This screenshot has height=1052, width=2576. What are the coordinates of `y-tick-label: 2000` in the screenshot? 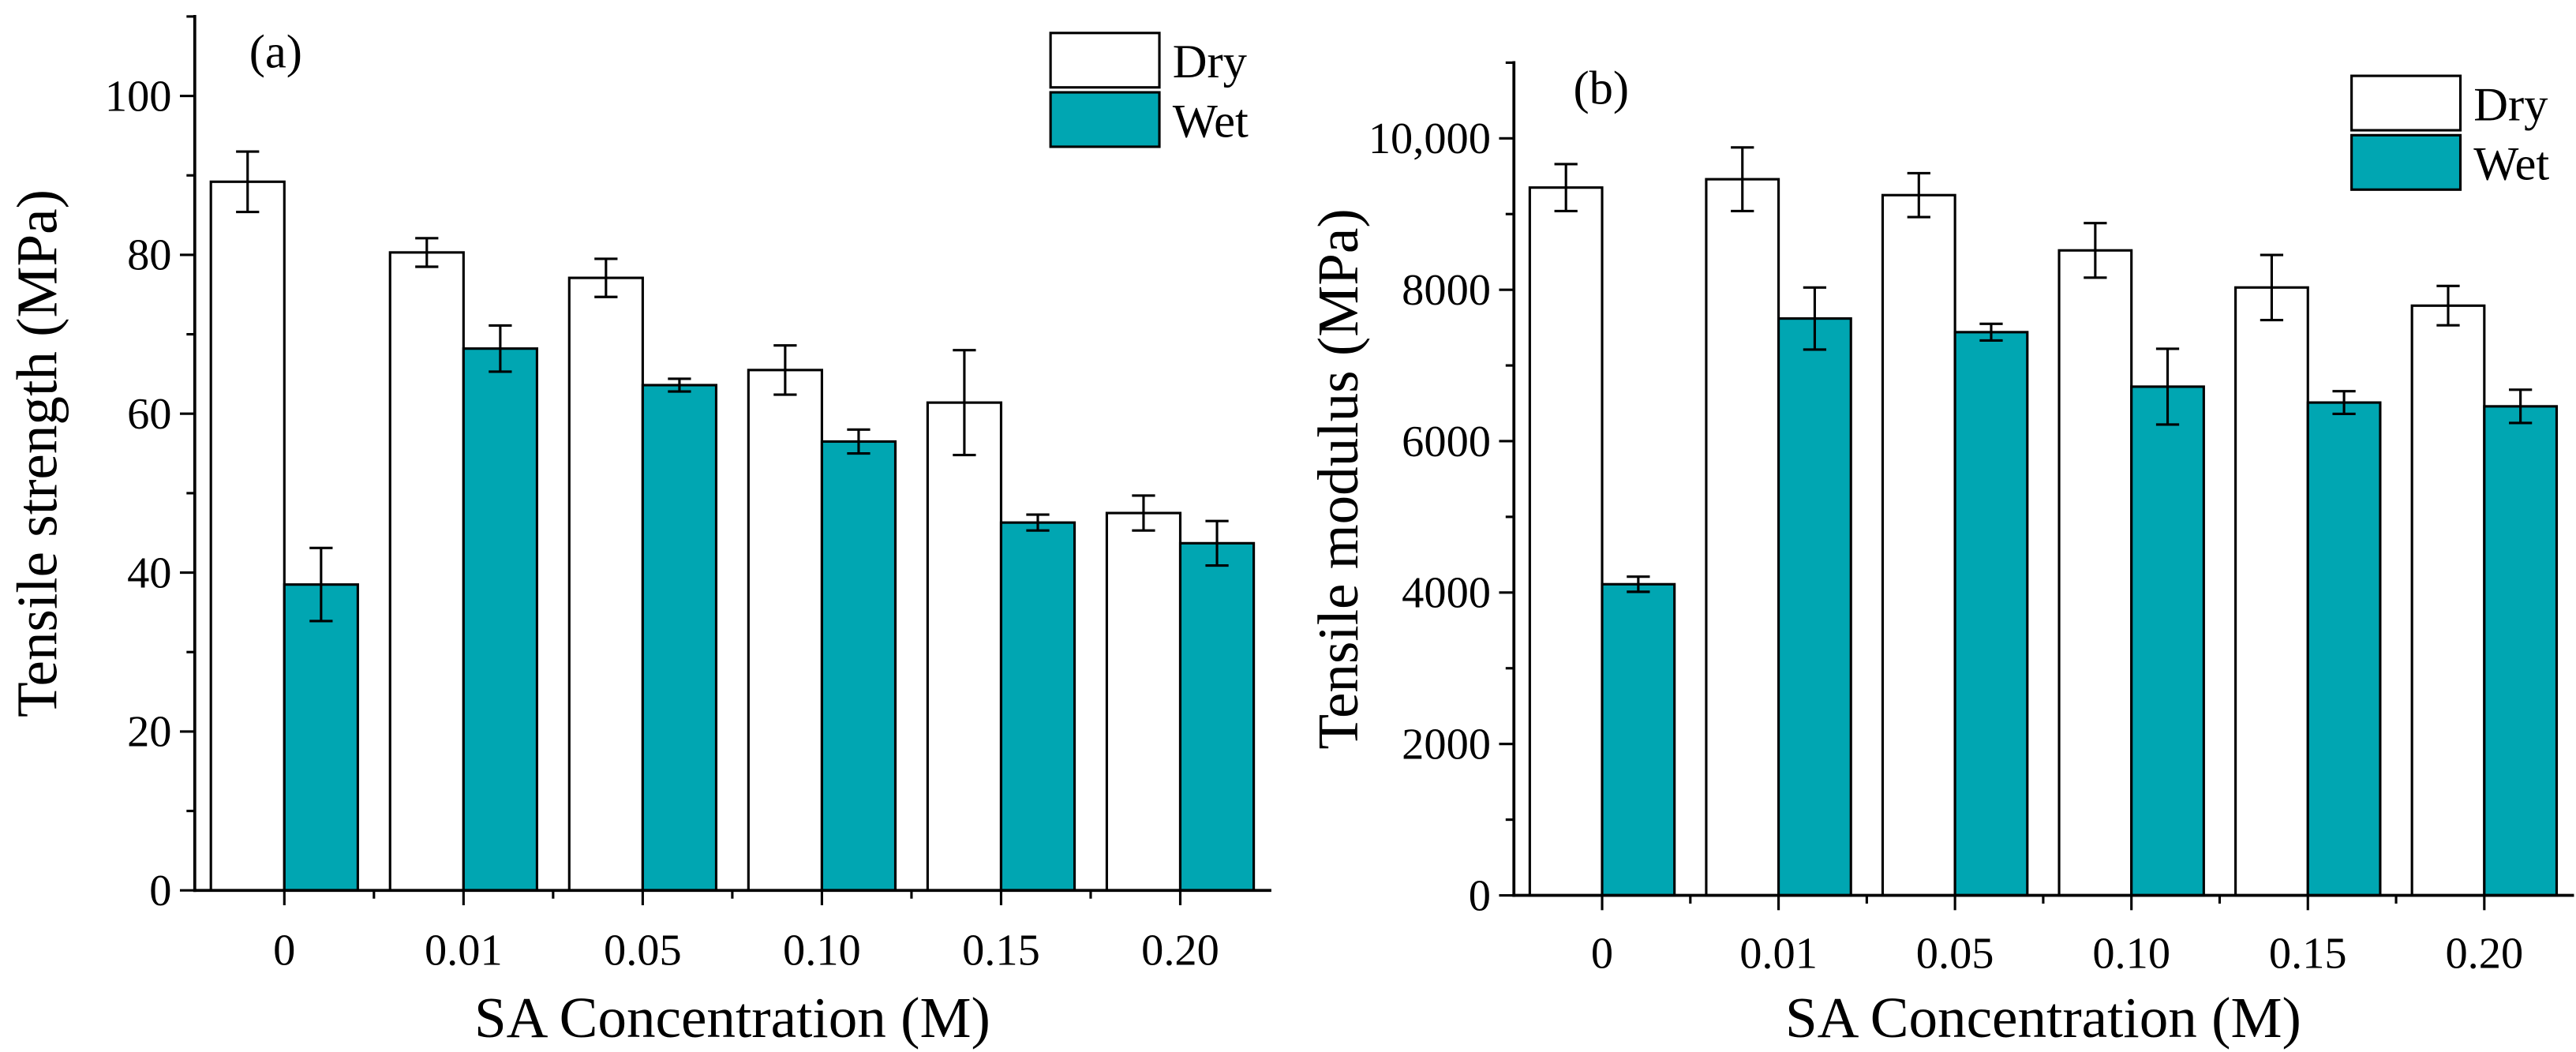 It's located at (1446, 744).